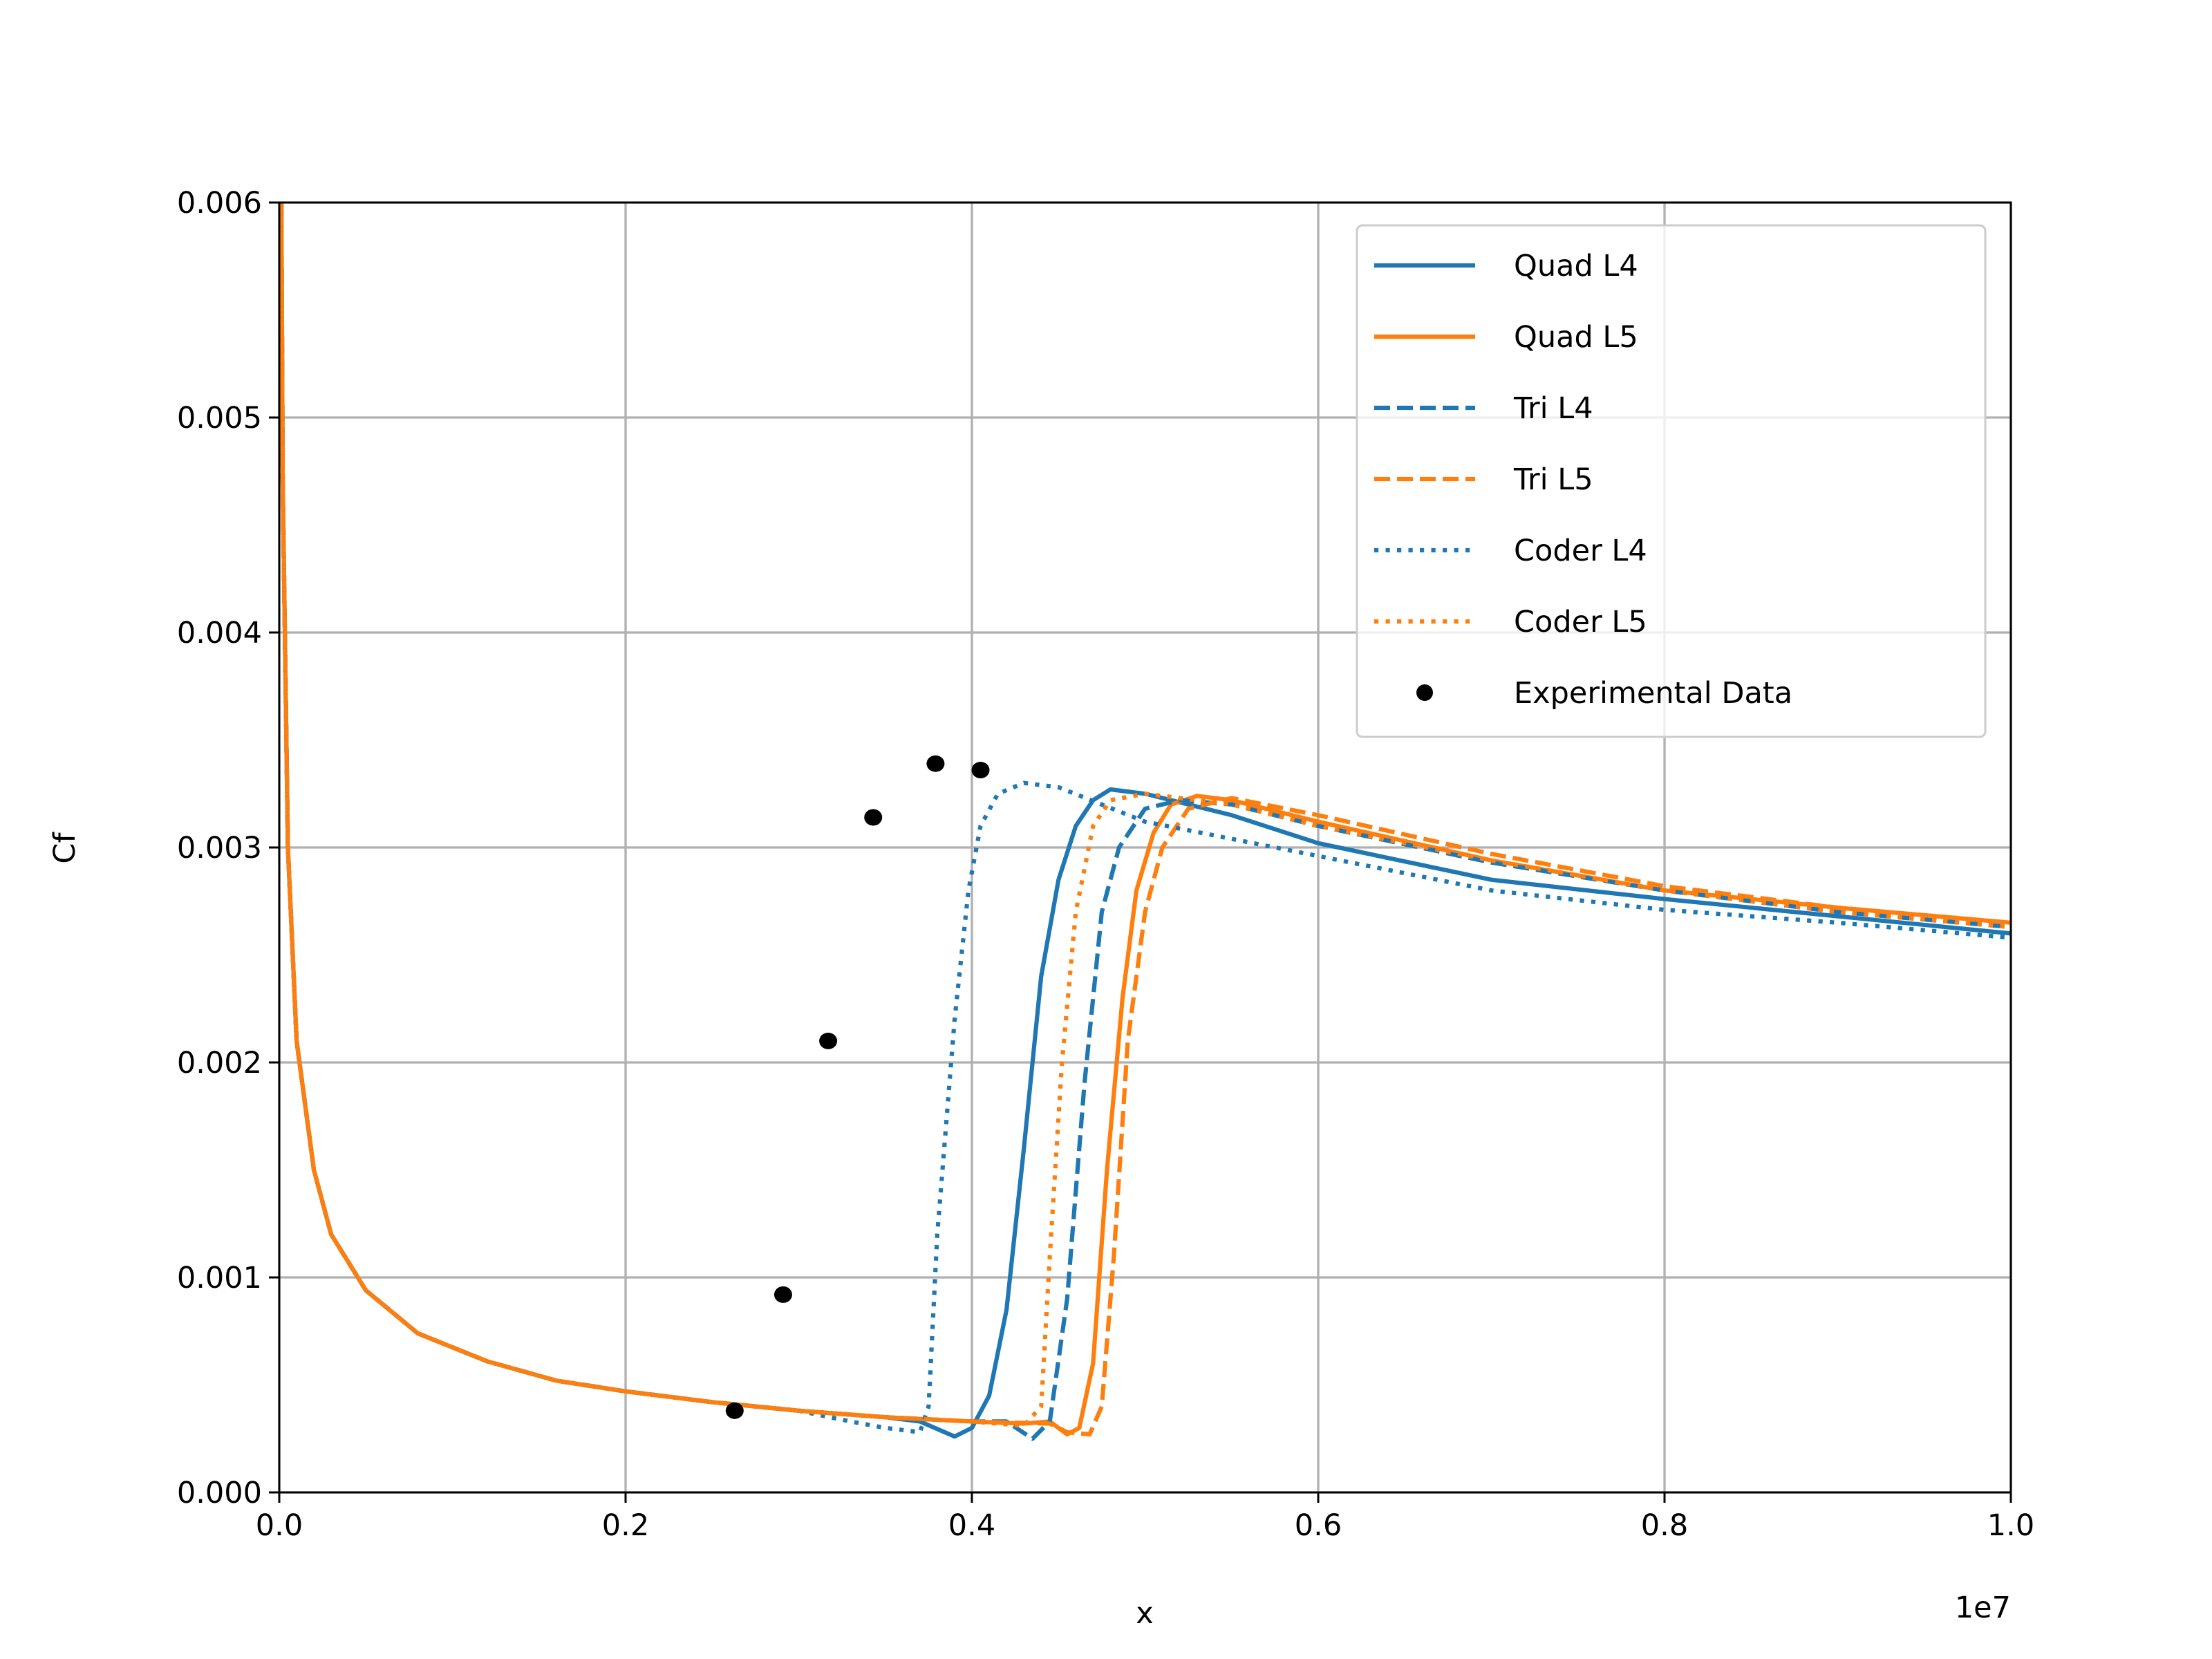  I want to click on y-tick-label: 0.006, so click(219, 204).